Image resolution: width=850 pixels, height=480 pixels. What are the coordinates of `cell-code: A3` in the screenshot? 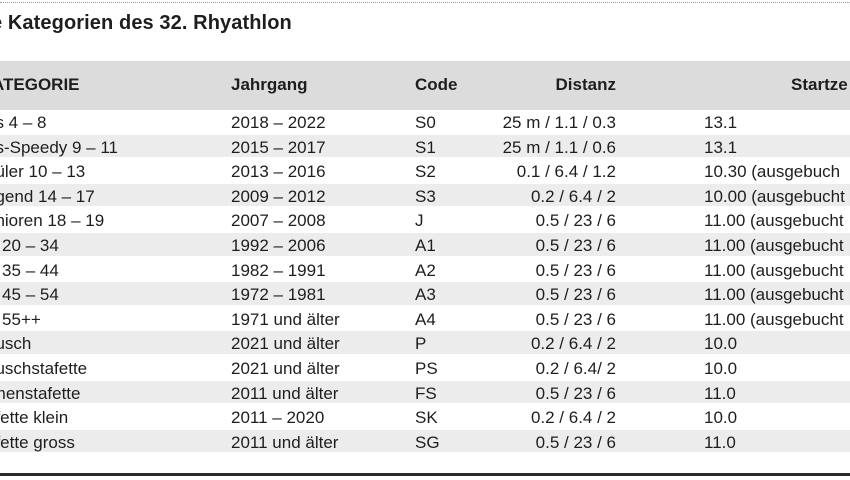 It's located at (425, 295).